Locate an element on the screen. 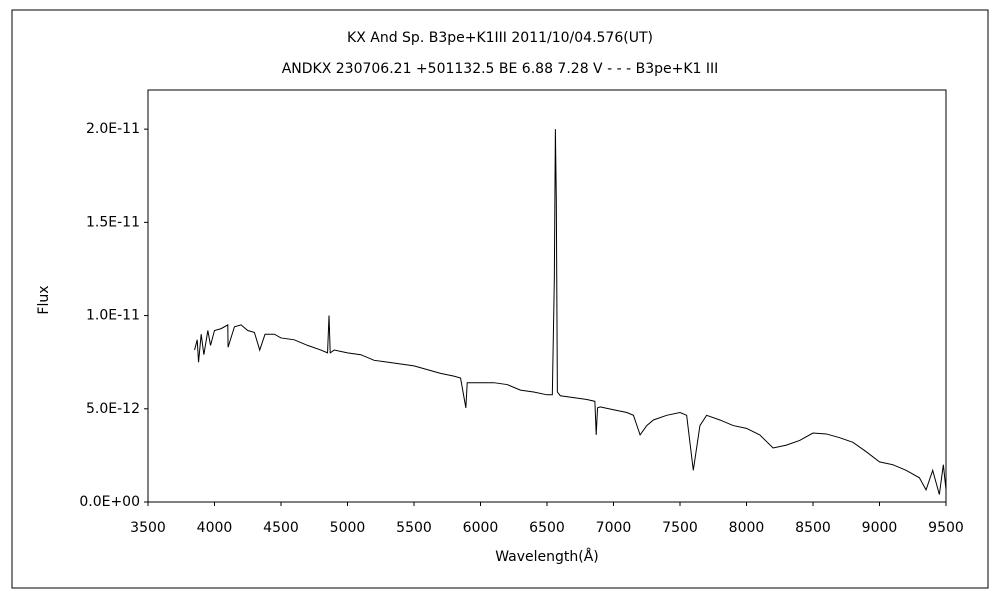  x-tick-label: 9000 is located at coordinates (880, 528).